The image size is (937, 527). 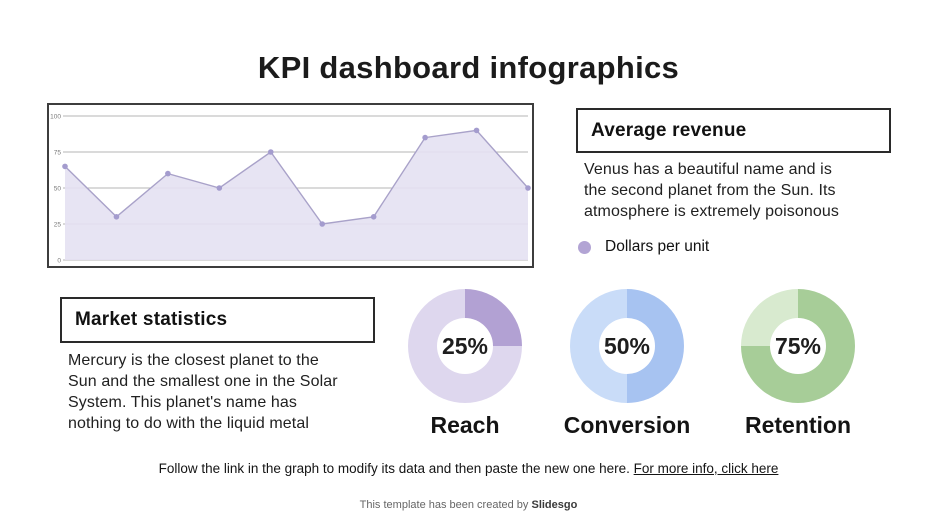 I want to click on kpi-reach: 25% Reach, so click(x=465, y=364).